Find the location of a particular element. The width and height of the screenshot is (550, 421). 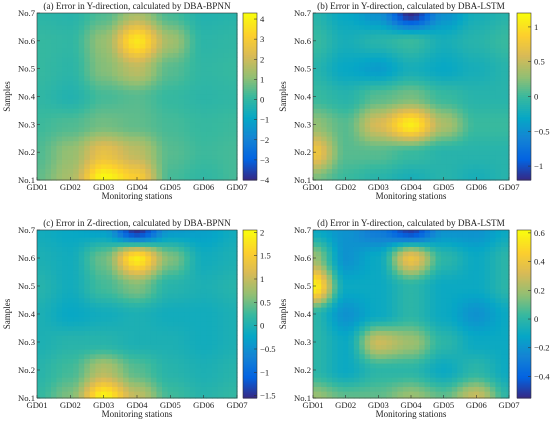

colorbar-tick-label: 1 is located at coordinates (262, 79).